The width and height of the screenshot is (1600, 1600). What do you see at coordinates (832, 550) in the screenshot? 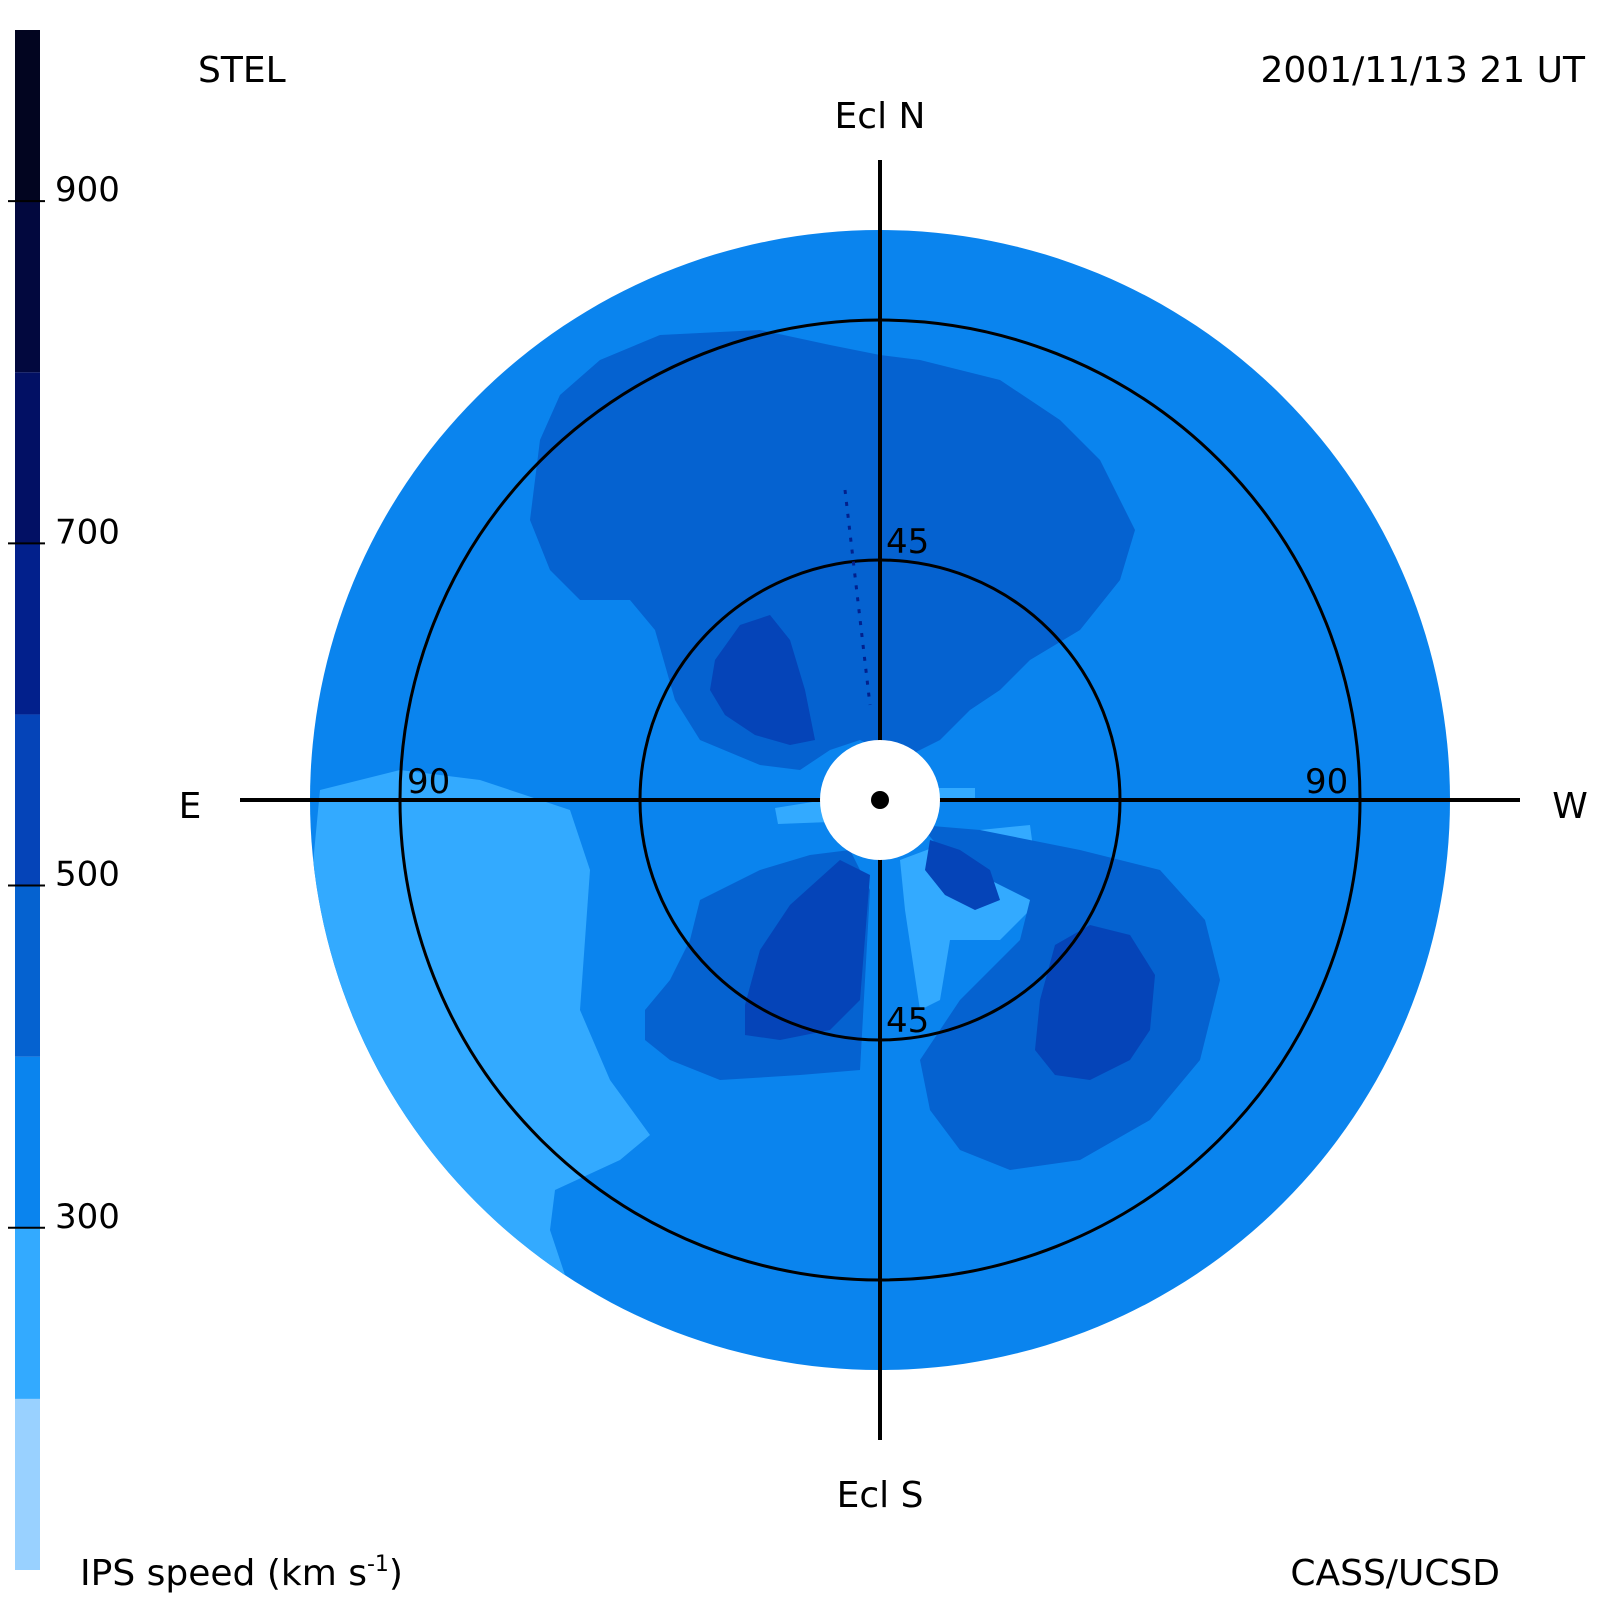
I see `medium-wind-north` at bounding box center [832, 550].